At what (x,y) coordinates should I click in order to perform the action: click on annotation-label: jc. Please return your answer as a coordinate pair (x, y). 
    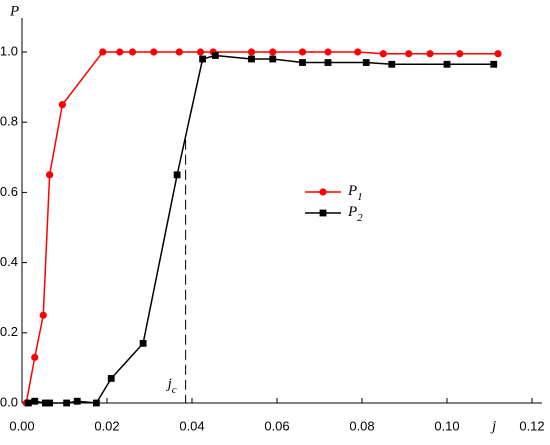
    Looking at the image, I should click on (171, 385).